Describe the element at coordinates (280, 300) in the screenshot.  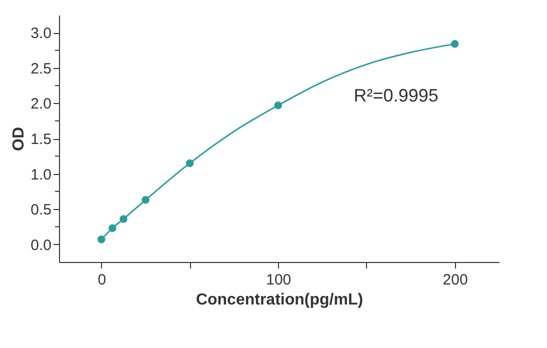
I see `x-axis-title: Concentration(pg/mL)` at that location.